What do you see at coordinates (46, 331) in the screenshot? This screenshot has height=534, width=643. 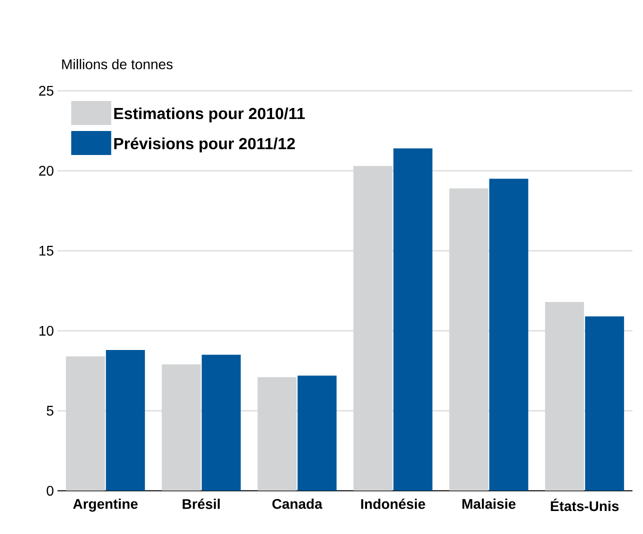 I see `y-tick-label: 10` at bounding box center [46, 331].